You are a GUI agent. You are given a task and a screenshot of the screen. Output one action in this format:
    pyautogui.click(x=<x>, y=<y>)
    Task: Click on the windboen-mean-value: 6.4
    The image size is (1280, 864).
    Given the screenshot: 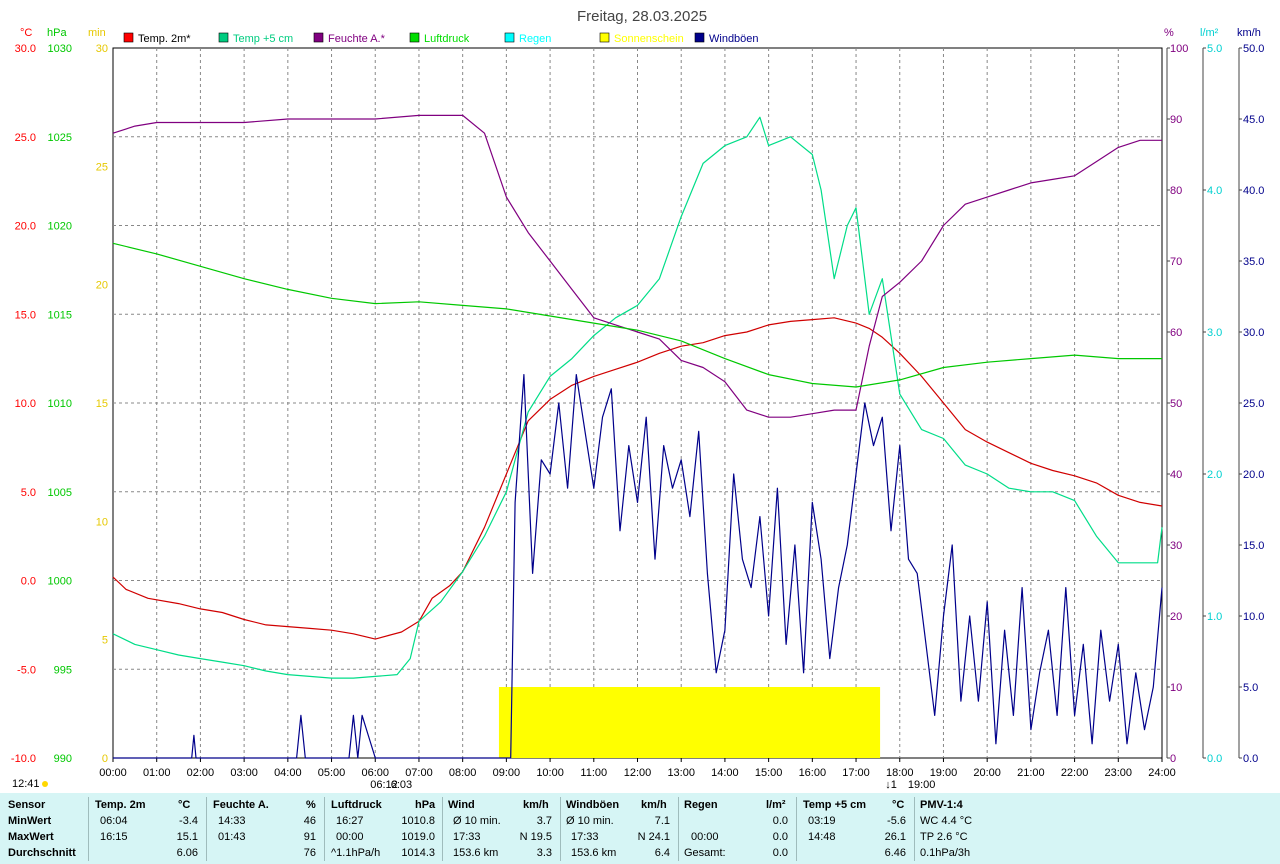 What is the action you would take?
    pyautogui.click(x=662, y=853)
    